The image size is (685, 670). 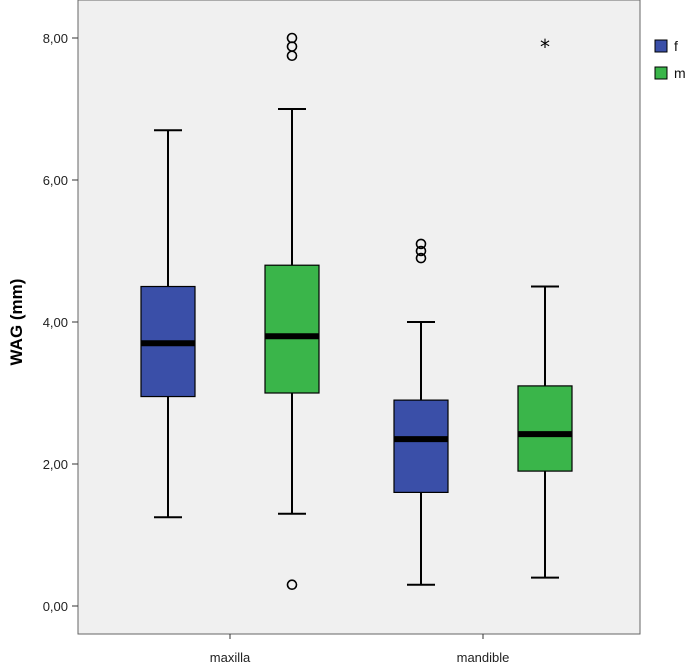 What do you see at coordinates (545, 47) in the screenshot?
I see `extreme-point: *` at bounding box center [545, 47].